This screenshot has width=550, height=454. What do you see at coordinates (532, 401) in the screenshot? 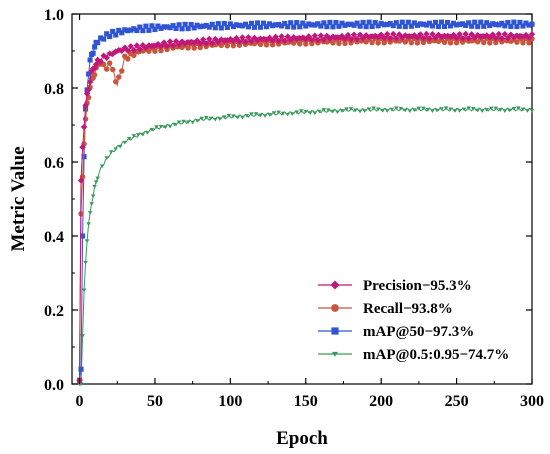
I see `x-tick-label: 300` at bounding box center [532, 401].